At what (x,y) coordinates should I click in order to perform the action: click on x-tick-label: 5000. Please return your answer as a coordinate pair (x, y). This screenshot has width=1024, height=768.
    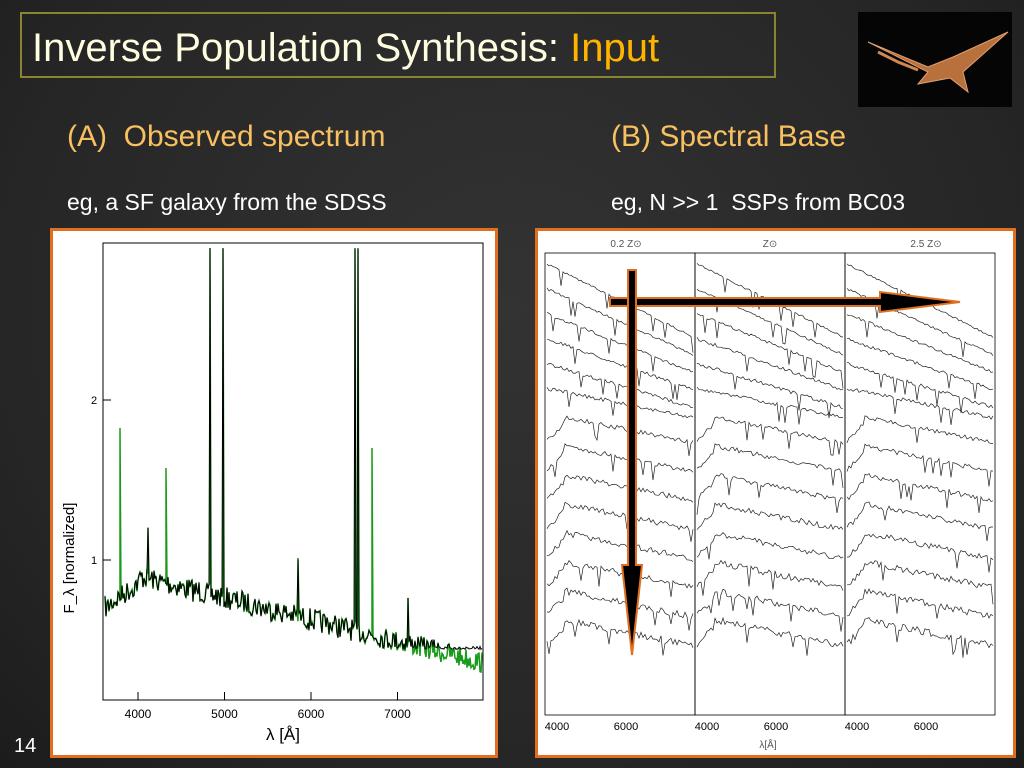
    Looking at the image, I should click on (224, 714).